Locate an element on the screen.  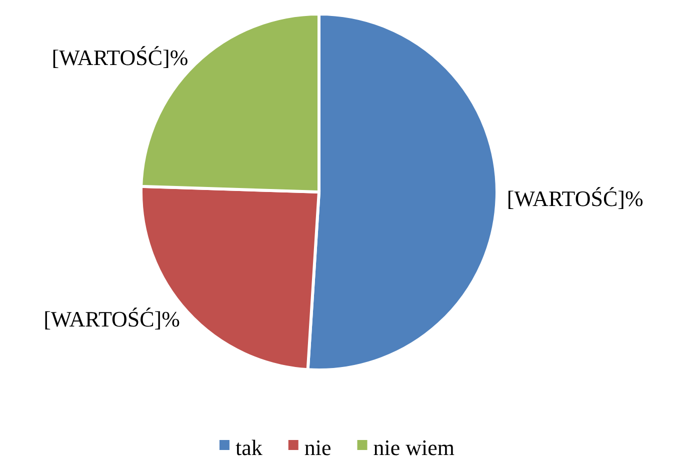
legend-label: nie is located at coordinates (318, 447).